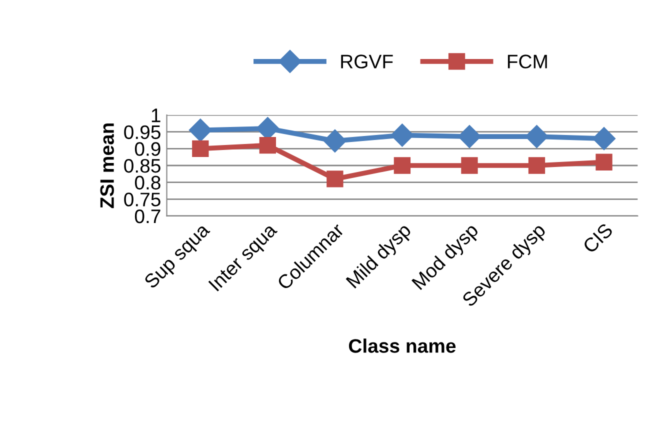  I want to click on x-tick-label: CIS, so click(598, 238).